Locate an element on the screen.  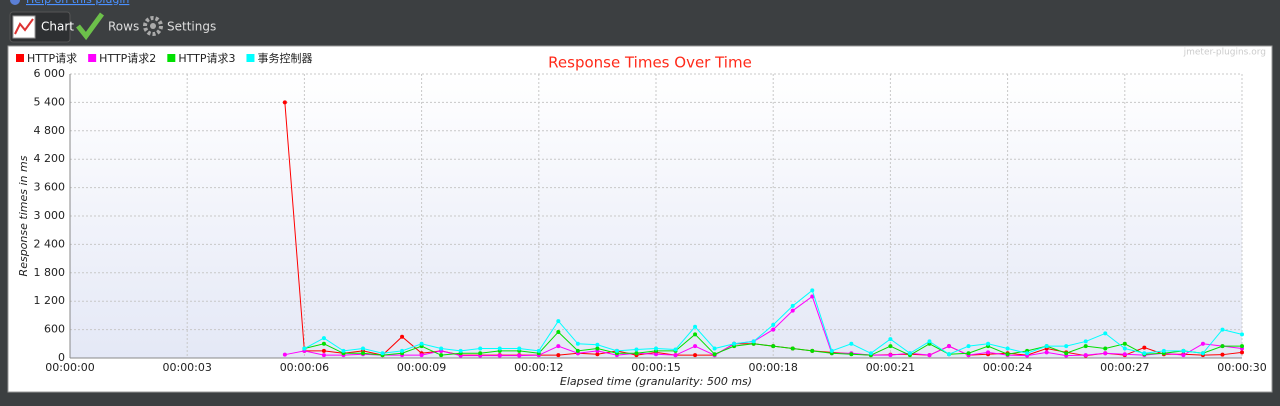
x-tick-label: 00:00:12 is located at coordinates (538, 367).